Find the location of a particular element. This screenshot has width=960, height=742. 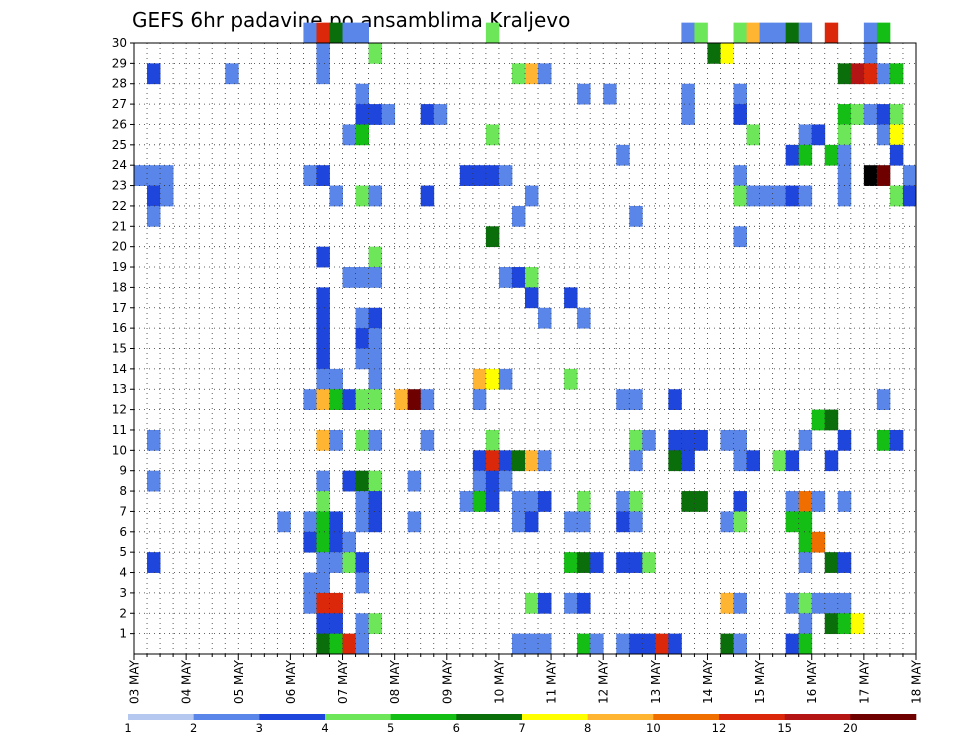

y-tick-label: 21 is located at coordinates (119, 226).